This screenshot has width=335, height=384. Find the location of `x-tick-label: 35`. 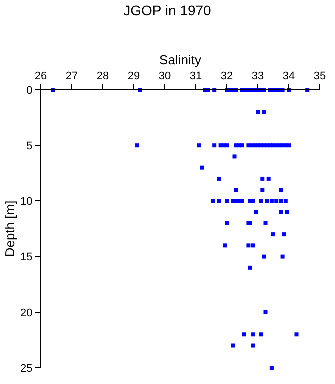

x-tick-label: 35 is located at coordinates (320, 76).